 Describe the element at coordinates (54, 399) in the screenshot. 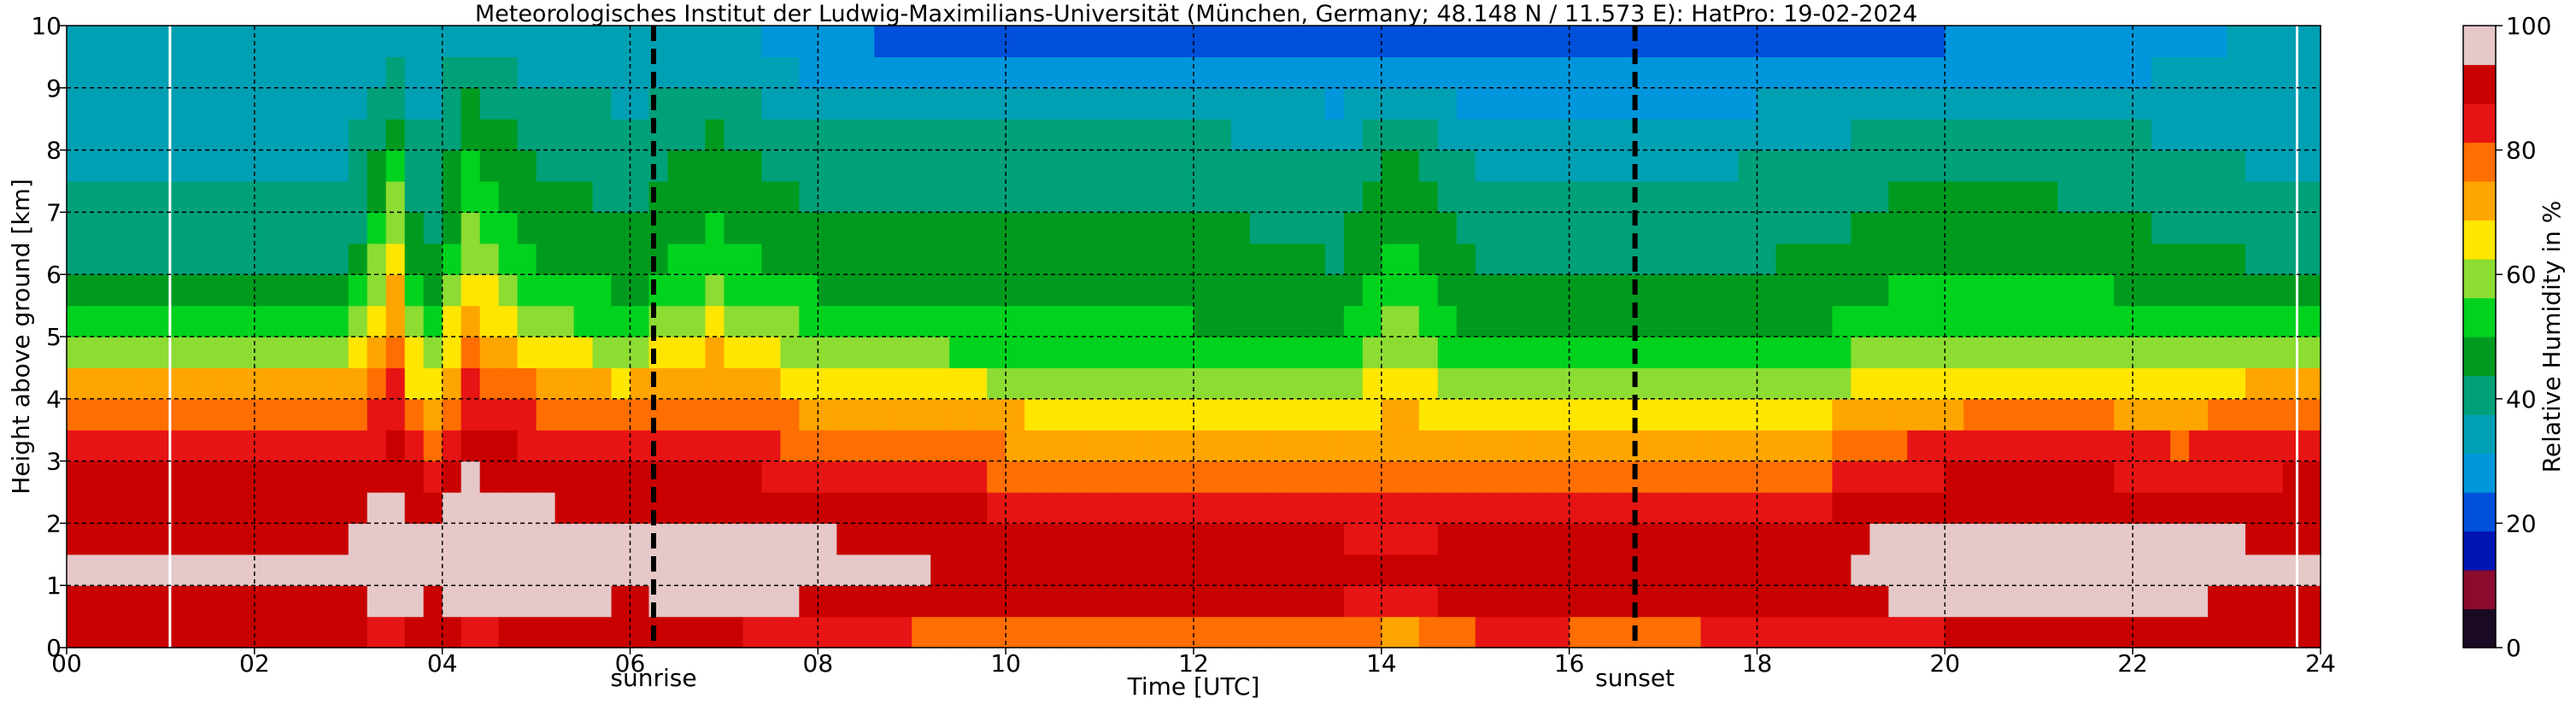

I see `y-tick-label: 4` at that location.